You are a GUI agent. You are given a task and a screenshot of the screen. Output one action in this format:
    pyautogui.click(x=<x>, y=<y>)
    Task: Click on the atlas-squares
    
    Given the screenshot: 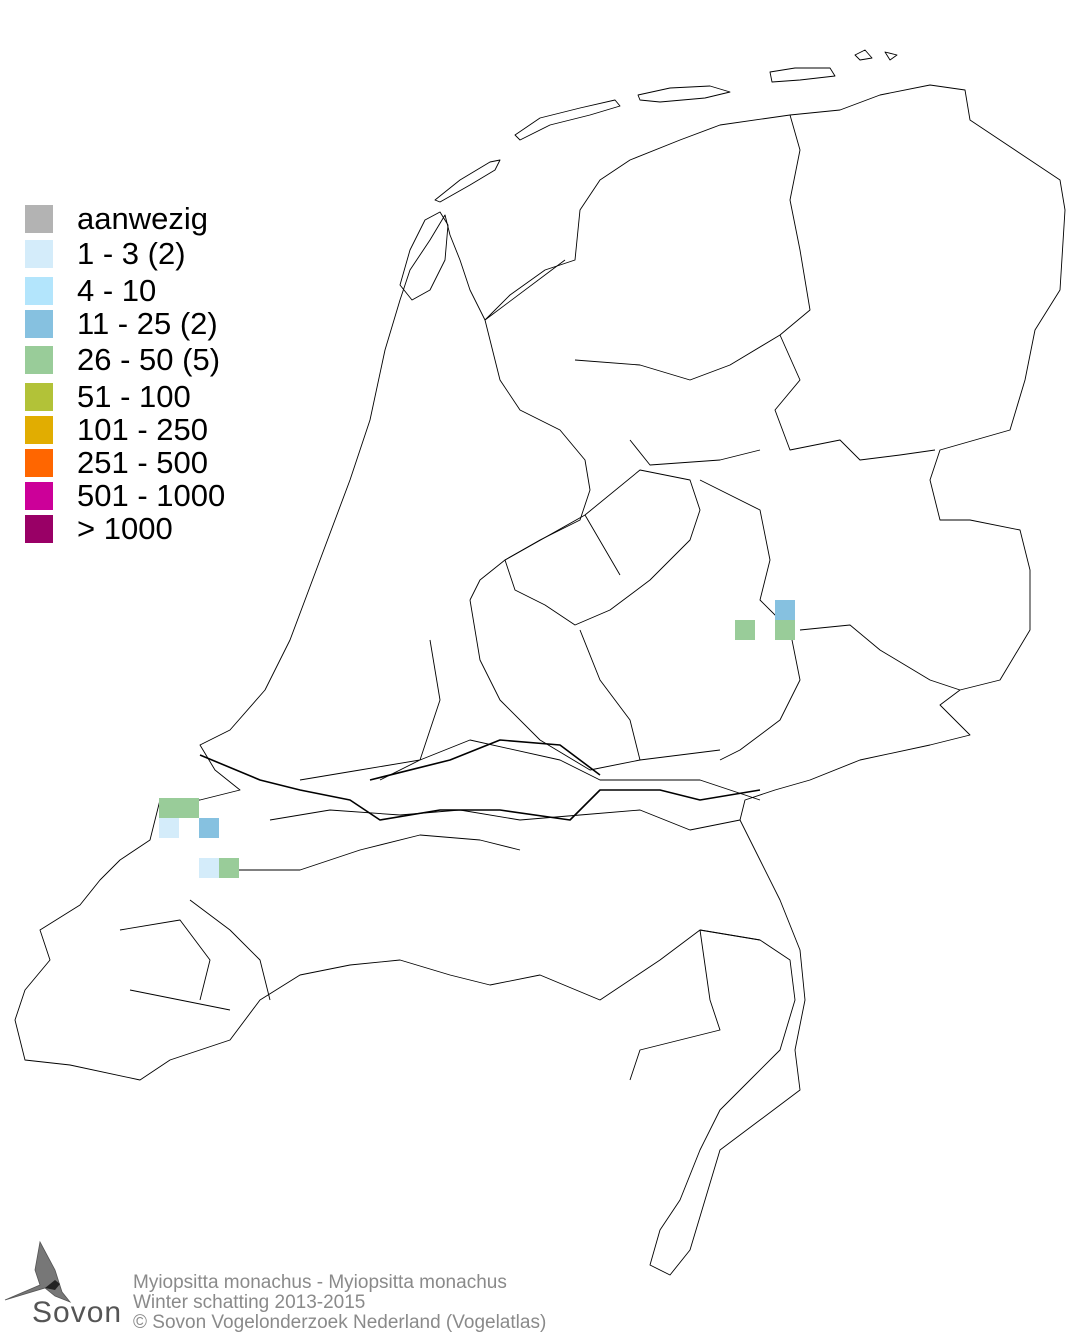 What is the action you would take?
    pyautogui.click(x=477, y=739)
    